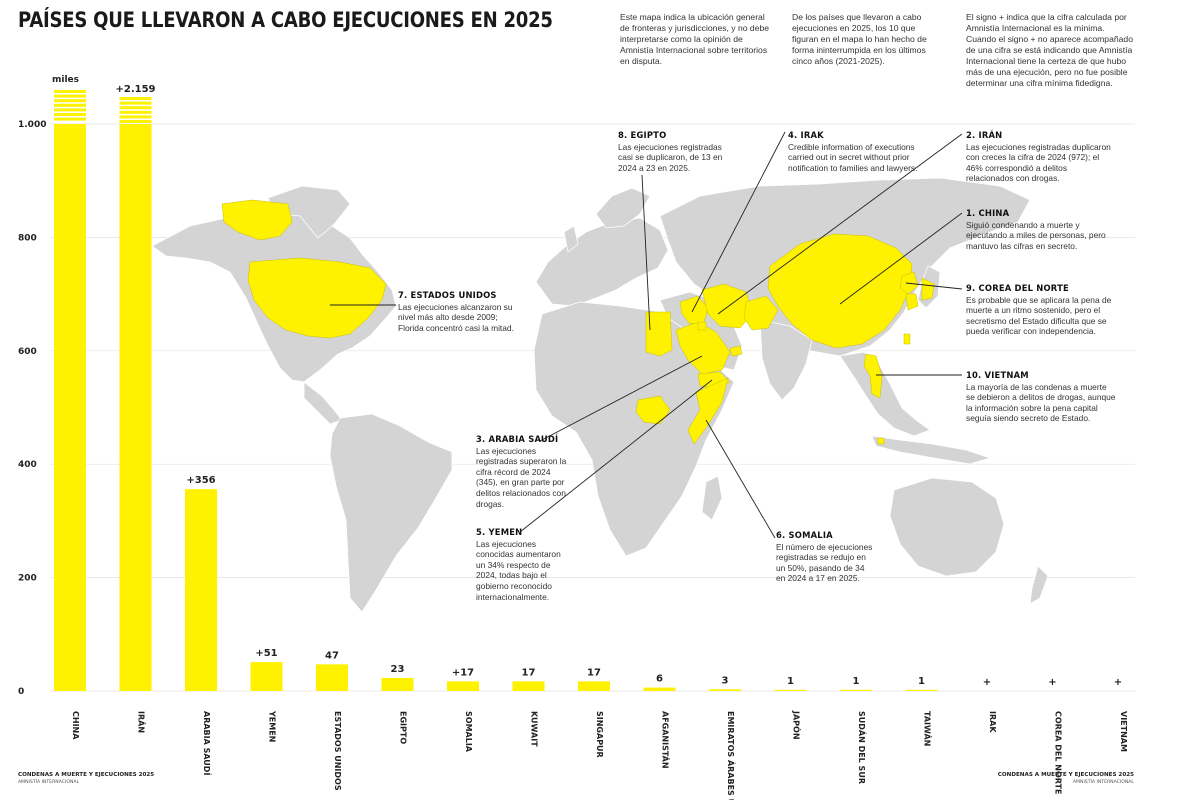 The height and width of the screenshot is (800, 1200). I want to click on value-label-5: 23, so click(398, 669).